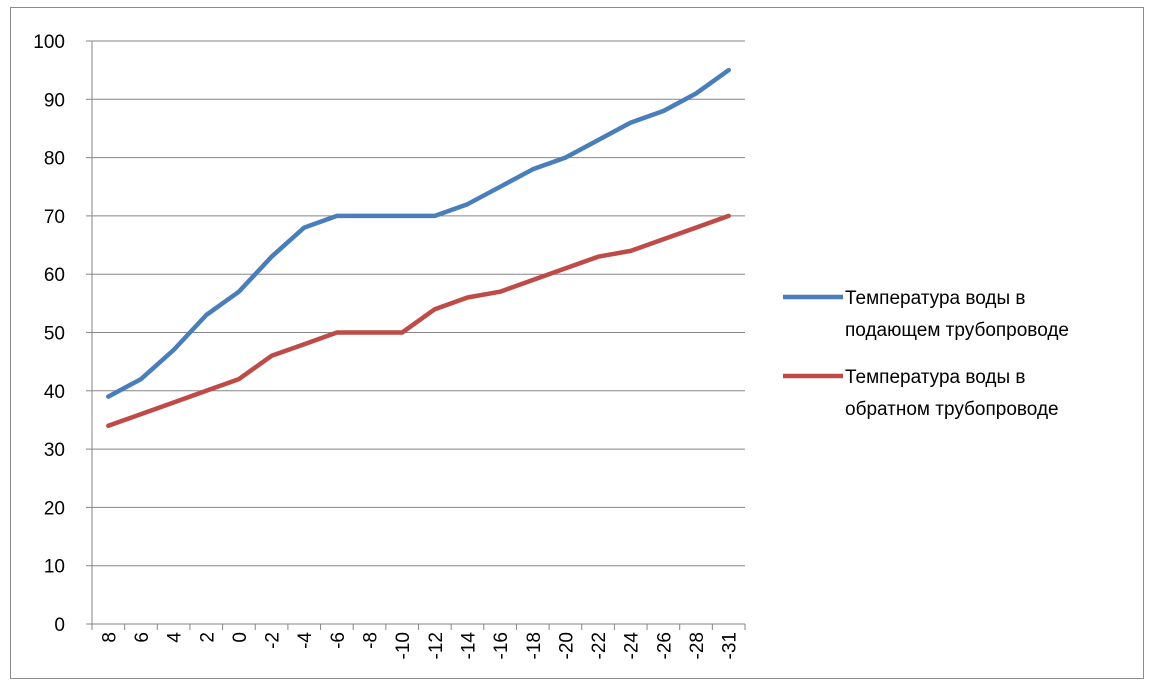 The width and height of the screenshot is (1152, 696). Describe the element at coordinates (54, 100) in the screenshot. I see `y-tick-label-90: 90` at that location.